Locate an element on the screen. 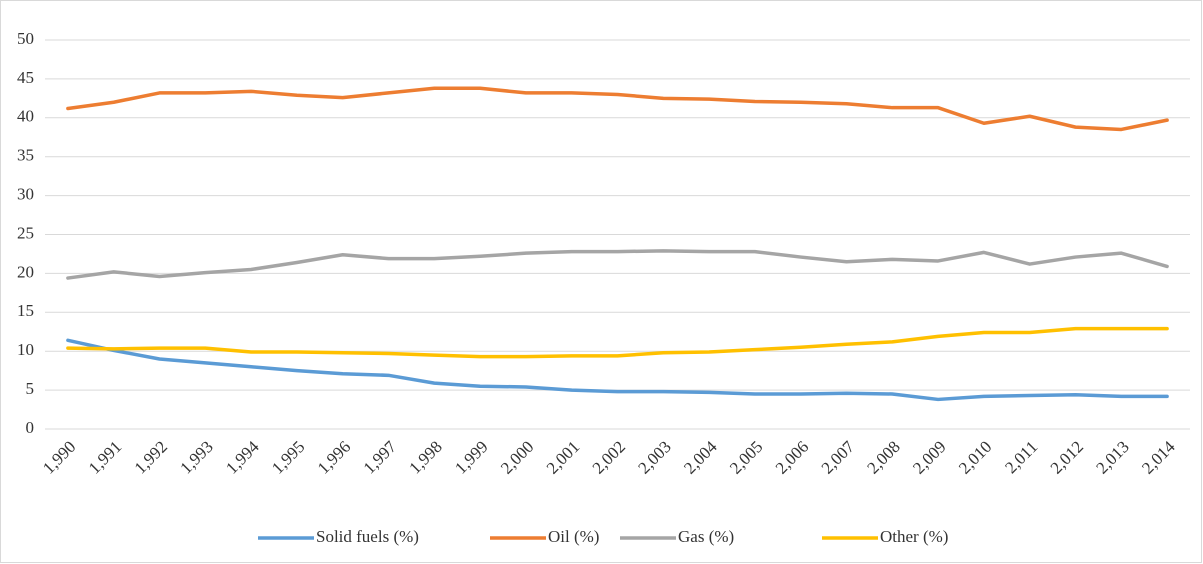  legend-label: Solid fuels (%) is located at coordinates (367, 536).